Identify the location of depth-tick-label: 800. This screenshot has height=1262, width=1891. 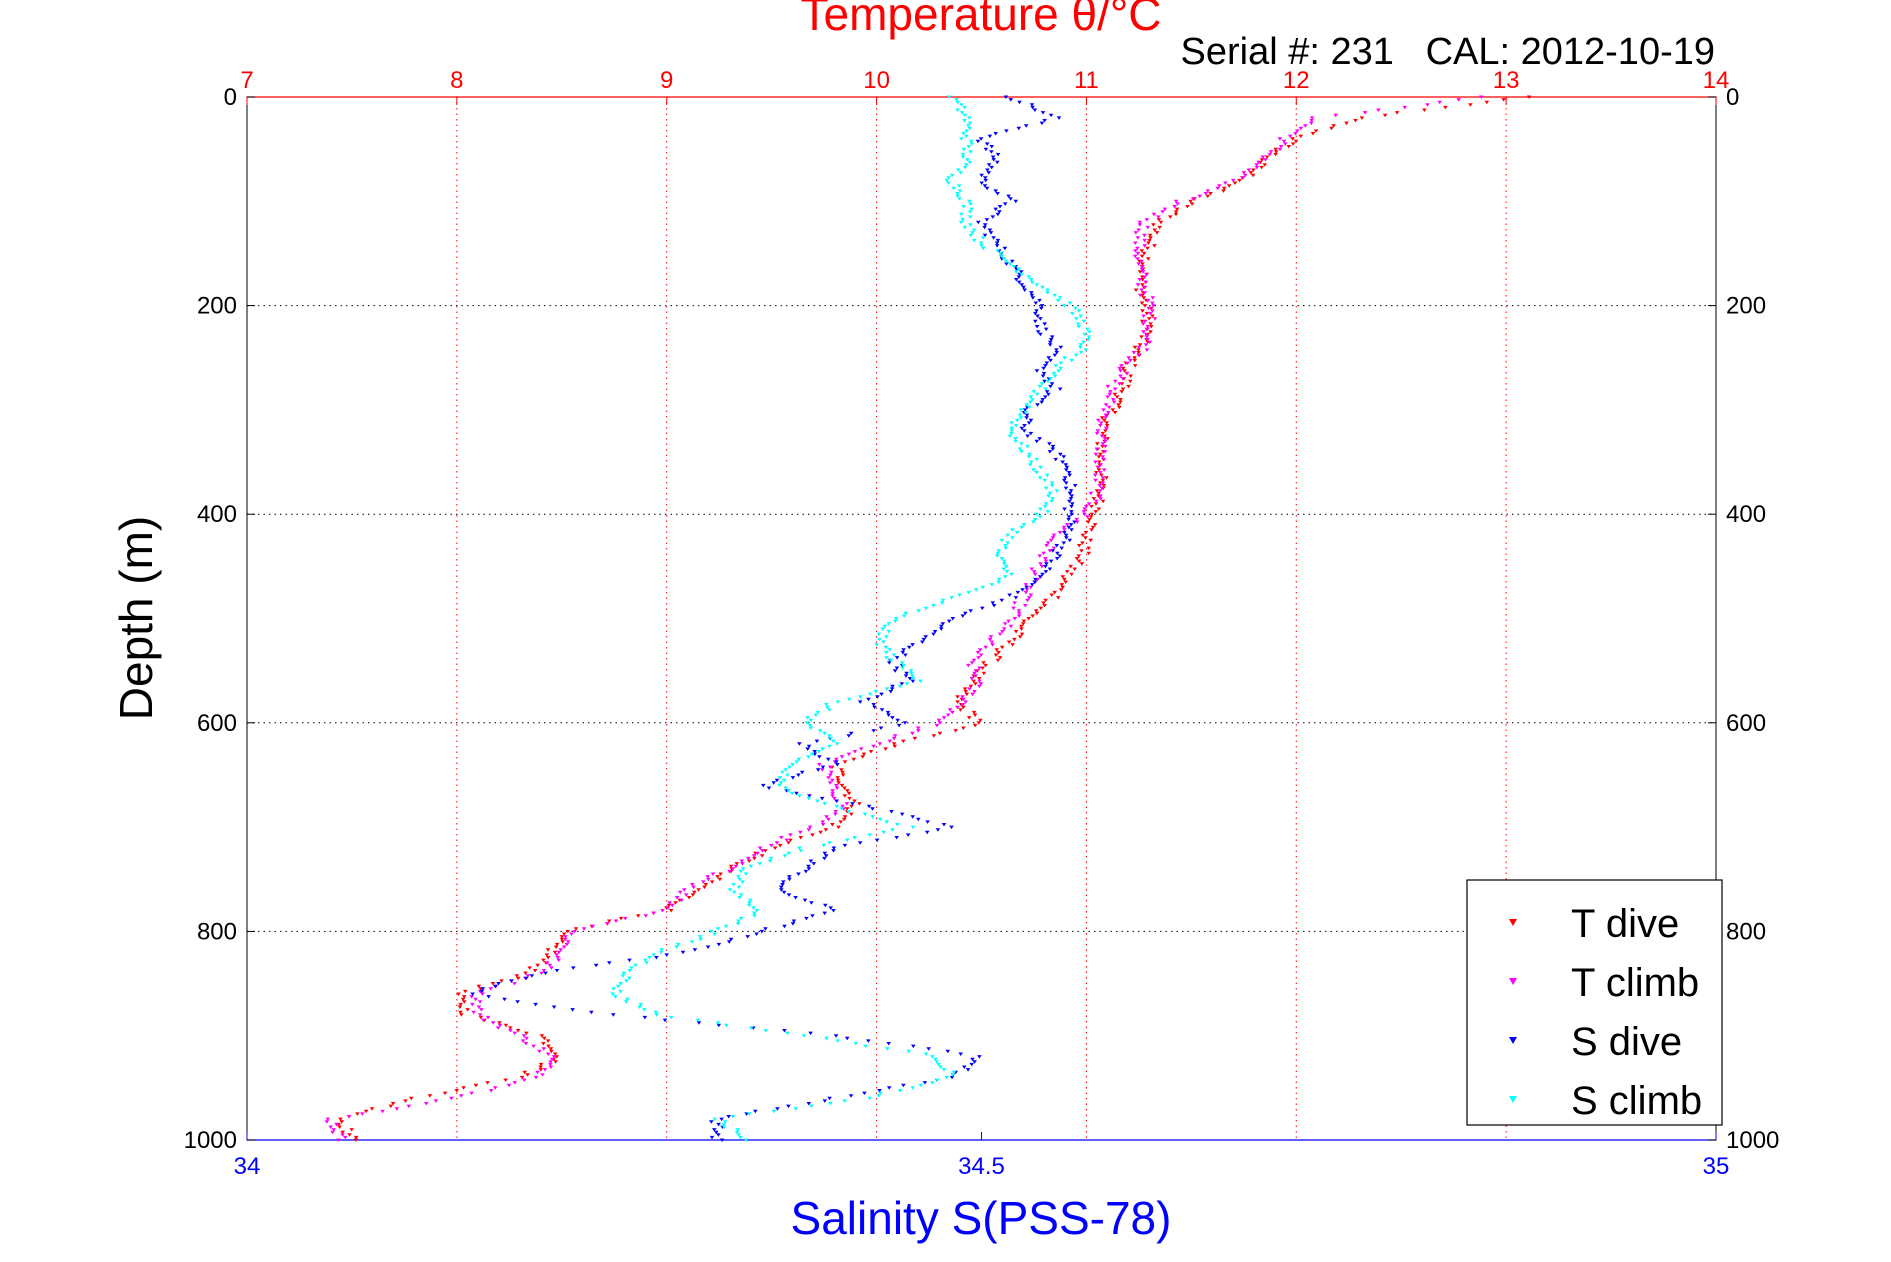
(1746, 931).